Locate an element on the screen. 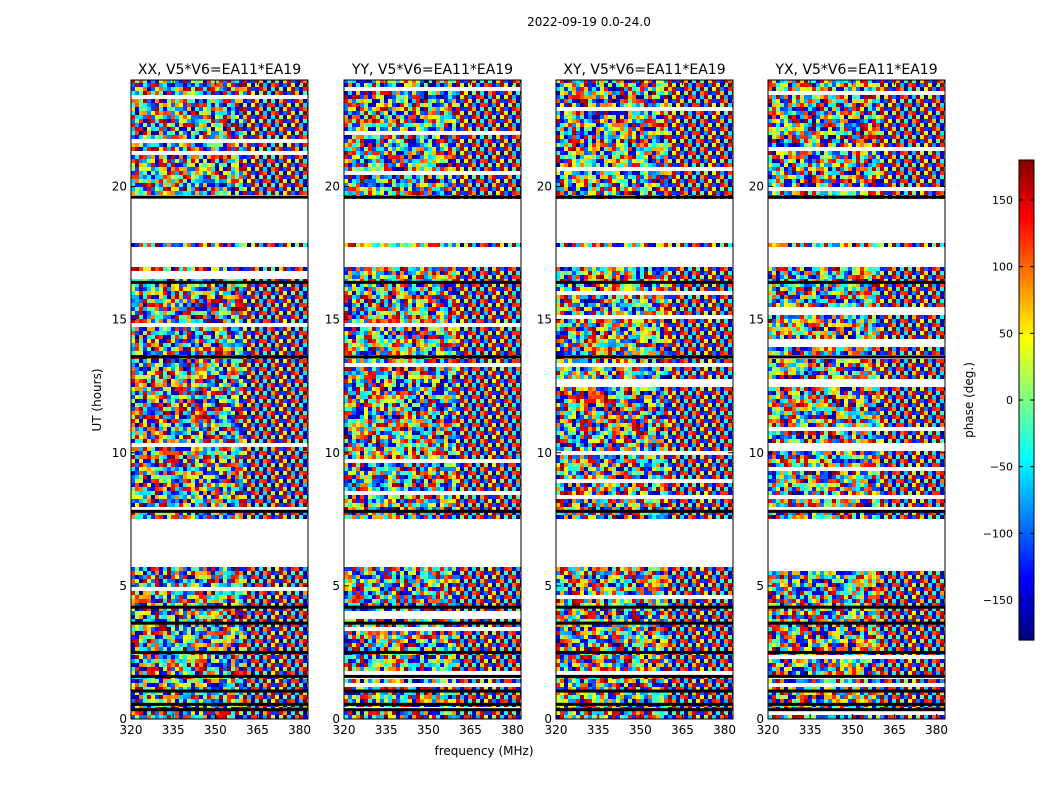 The image size is (1050, 800). colorbar-label: phase (deg.) is located at coordinates (969, 400).